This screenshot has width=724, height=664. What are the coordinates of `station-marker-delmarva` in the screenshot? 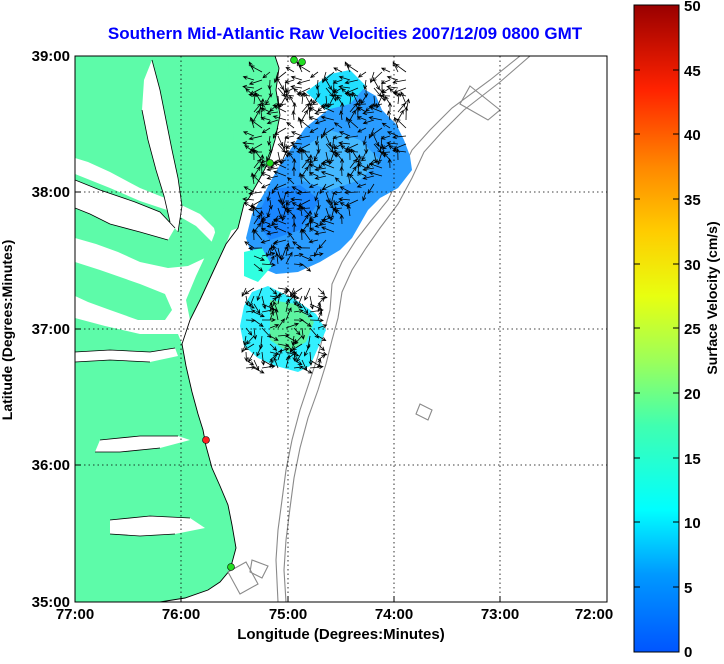 It's located at (270, 163).